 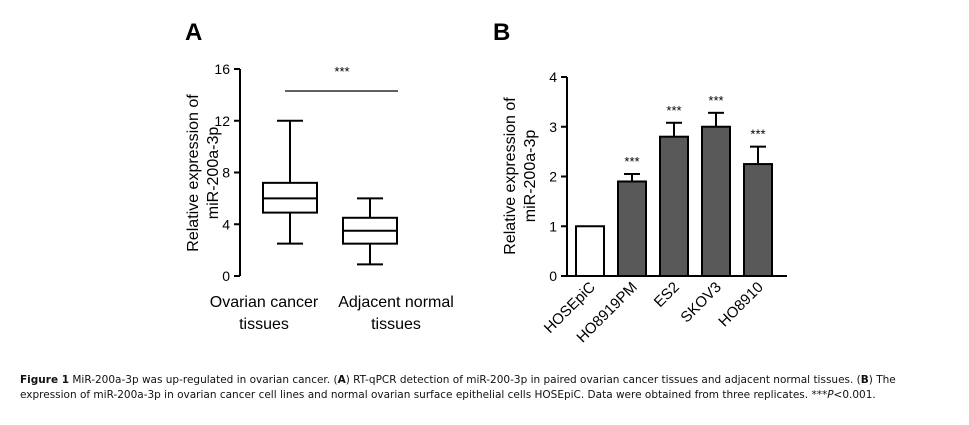 What do you see at coordinates (222, 121) in the screenshot?
I see `panel-a-ytick-label-3: 12` at bounding box center [222, 121].